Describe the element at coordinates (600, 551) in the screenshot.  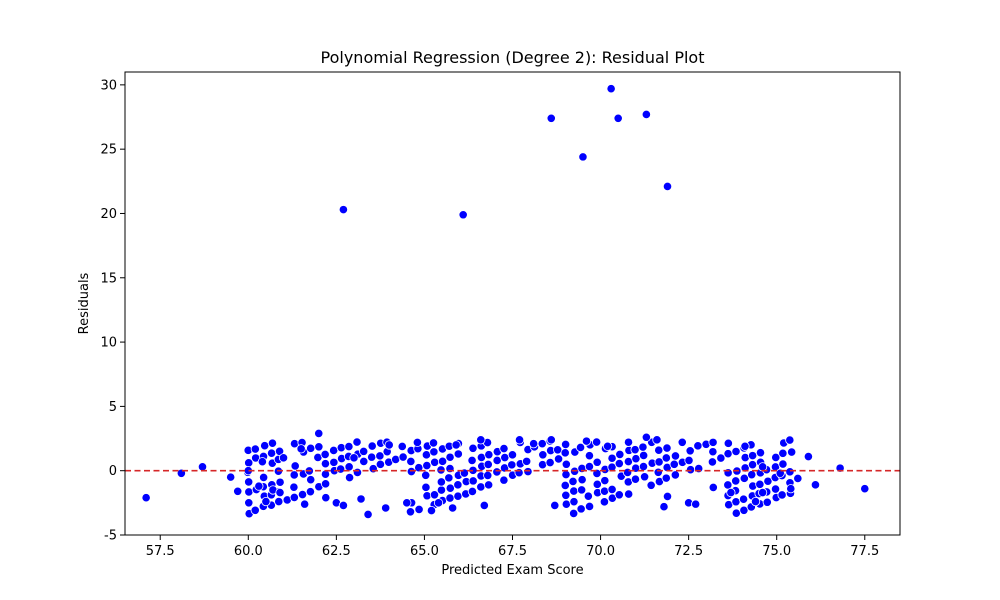
I see `x-tick-label: 70.0` at that location.